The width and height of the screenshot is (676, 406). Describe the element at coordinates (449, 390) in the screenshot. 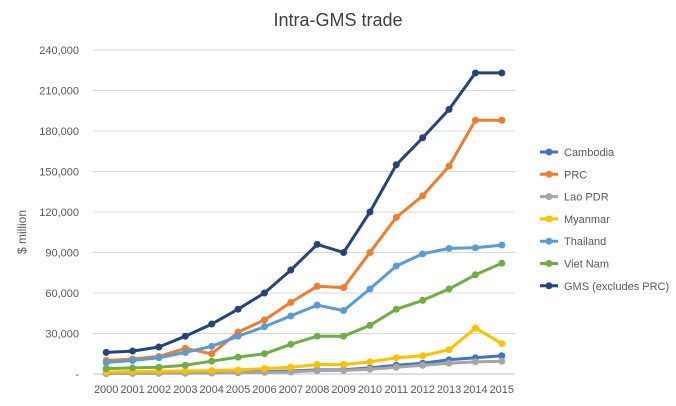

I see `x-tick-label: 2013` at that location.